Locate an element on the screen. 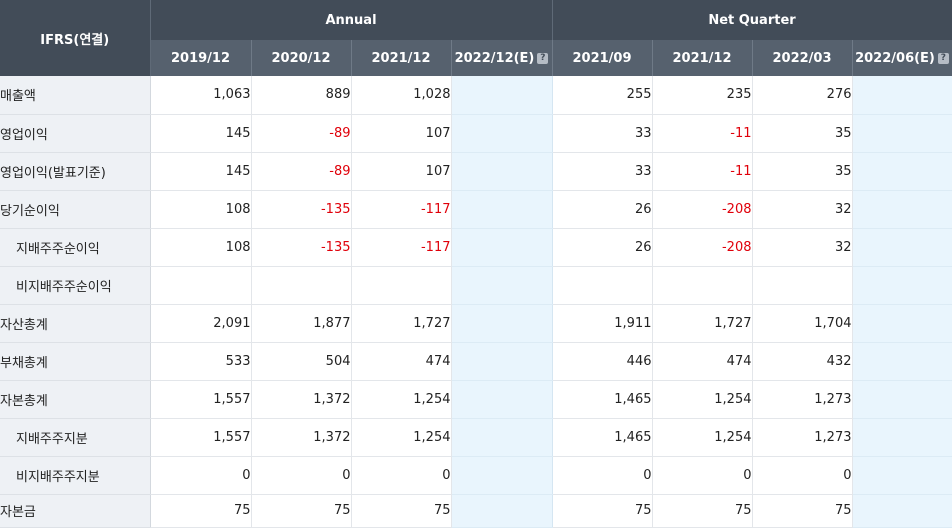  table-row: 지배주주지분 1,557 1,372 1,254 1,465 1,254 1,273 is located at coordinates (476, 437).